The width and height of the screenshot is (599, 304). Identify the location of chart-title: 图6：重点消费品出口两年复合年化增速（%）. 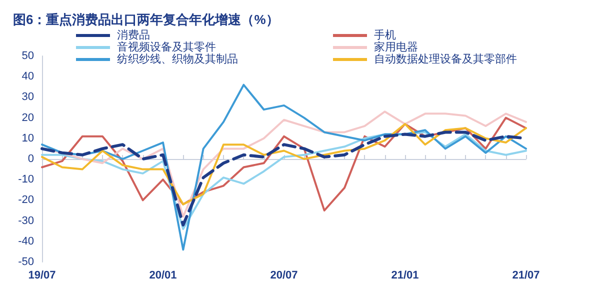
(146, 19).